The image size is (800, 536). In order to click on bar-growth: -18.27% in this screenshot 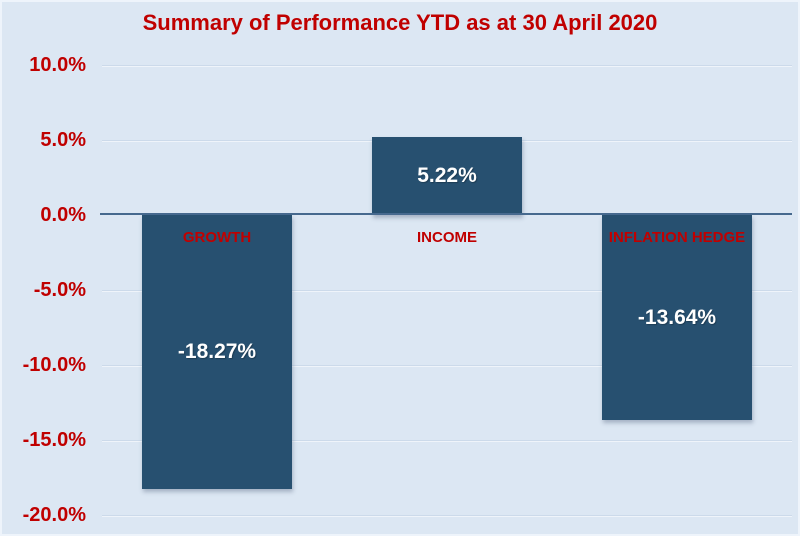, I will do `click(217, 352)`.